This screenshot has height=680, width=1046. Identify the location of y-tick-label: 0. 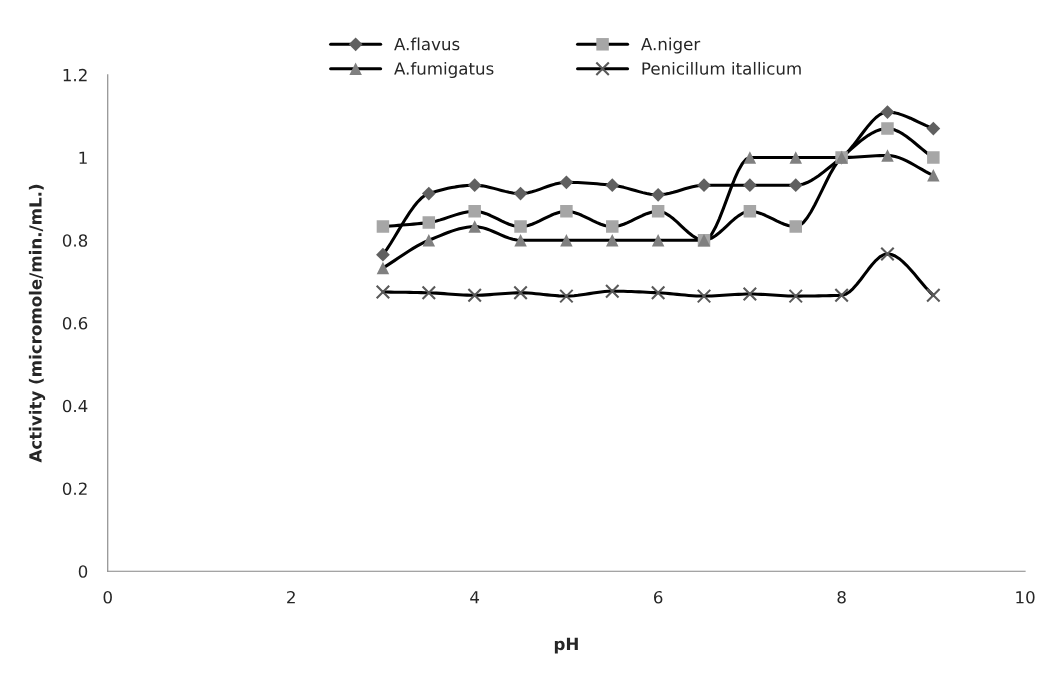
(83, 571).